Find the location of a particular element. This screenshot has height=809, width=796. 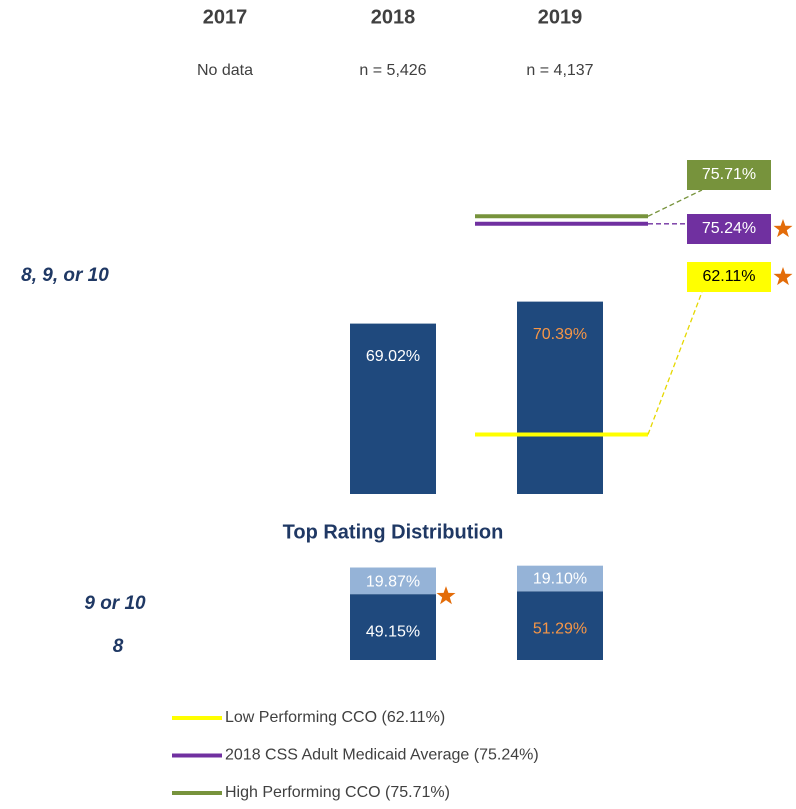

benchmark-label: 62.11% is located at coordinates (728, 276).